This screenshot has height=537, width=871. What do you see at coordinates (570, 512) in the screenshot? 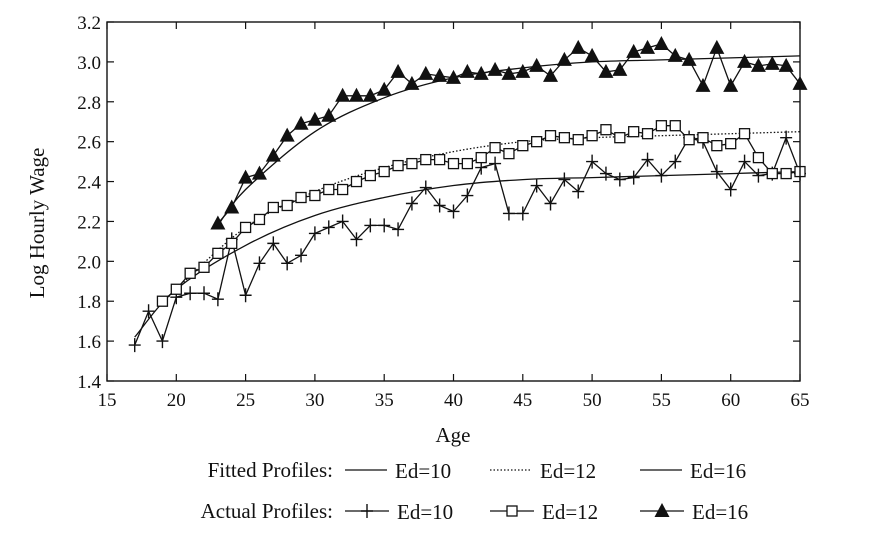
I see `legend-actual-entry: Ed=12` at bounding box center [570, 512].